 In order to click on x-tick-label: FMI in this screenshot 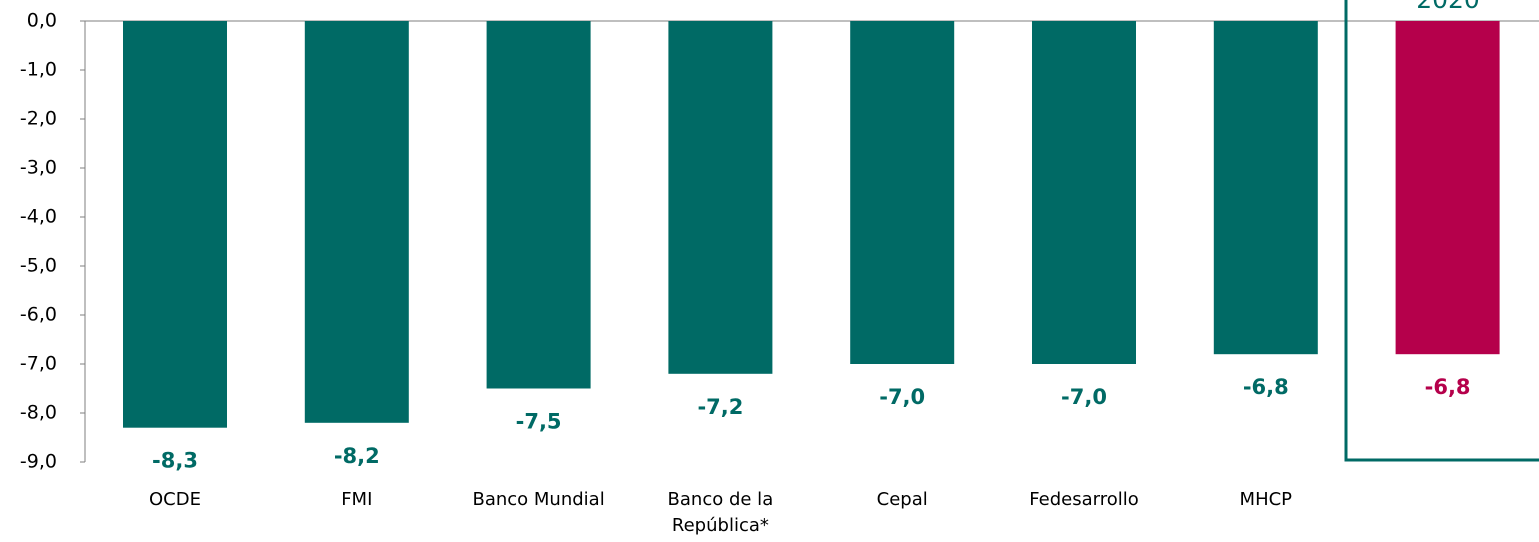, I will do `click(357, 499)`.